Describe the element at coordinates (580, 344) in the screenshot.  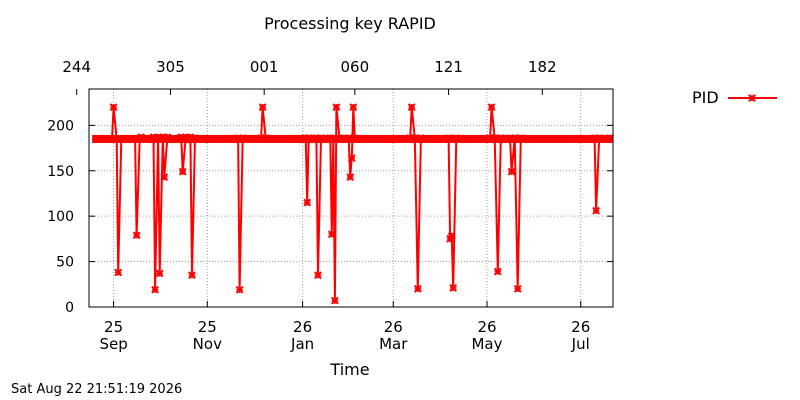
I see `x-tick-label-month: Jul` at that location.